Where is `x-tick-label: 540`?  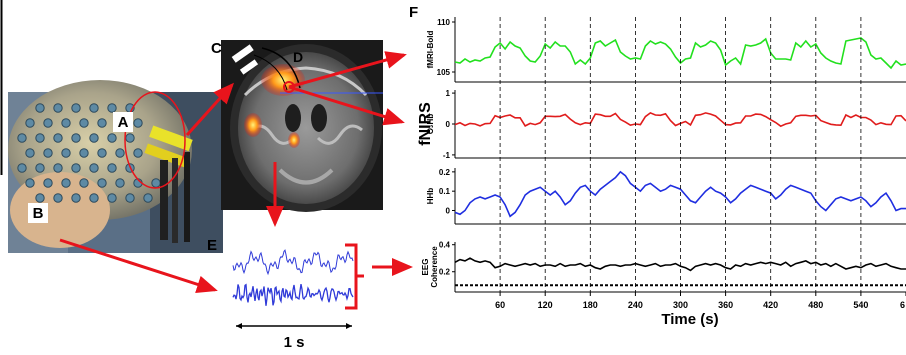
x-tick-label: 540 is located at coordinates (860, 305).